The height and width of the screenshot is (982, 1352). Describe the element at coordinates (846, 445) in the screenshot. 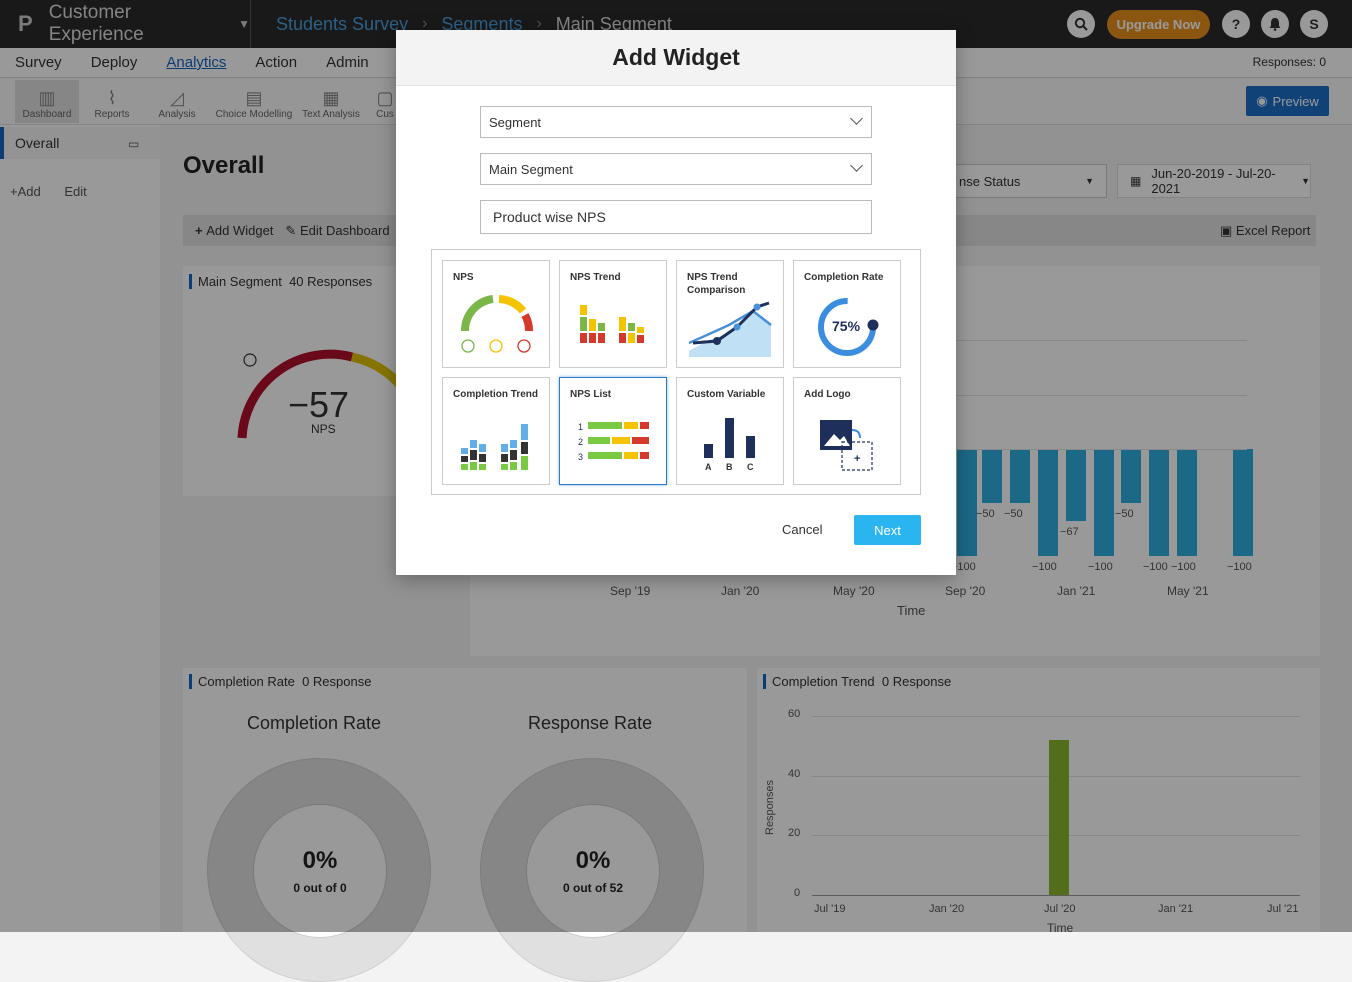

I see `add-image-icon: +` at that location.